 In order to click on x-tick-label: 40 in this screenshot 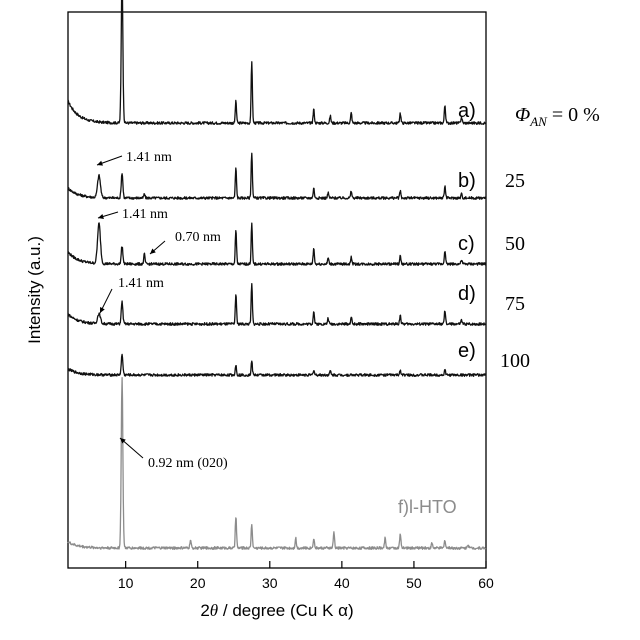, I will do `click(342, 583)`.